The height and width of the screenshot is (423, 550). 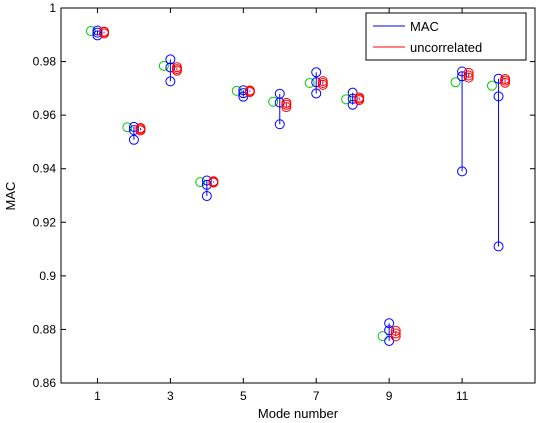 What do you see at coordinates (446, 47) in the screenshot?
I see `legend-label-uncorrelated: uncorrelated` at bounding box center [446, 47].